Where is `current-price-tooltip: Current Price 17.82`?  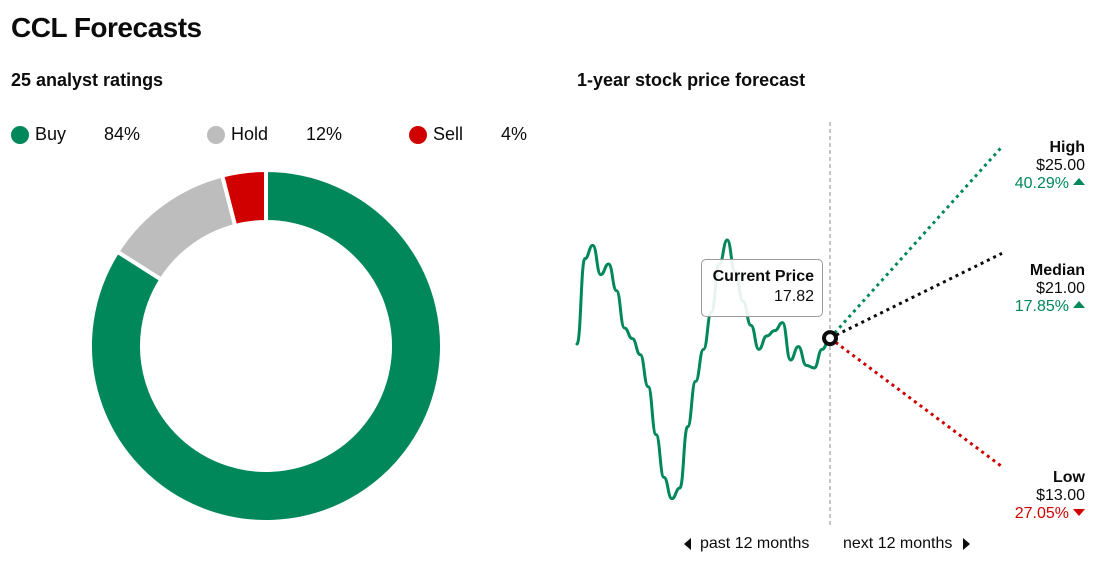 current-price-tooltip: Current Price 17.82 is located at coordinates (762, 288).